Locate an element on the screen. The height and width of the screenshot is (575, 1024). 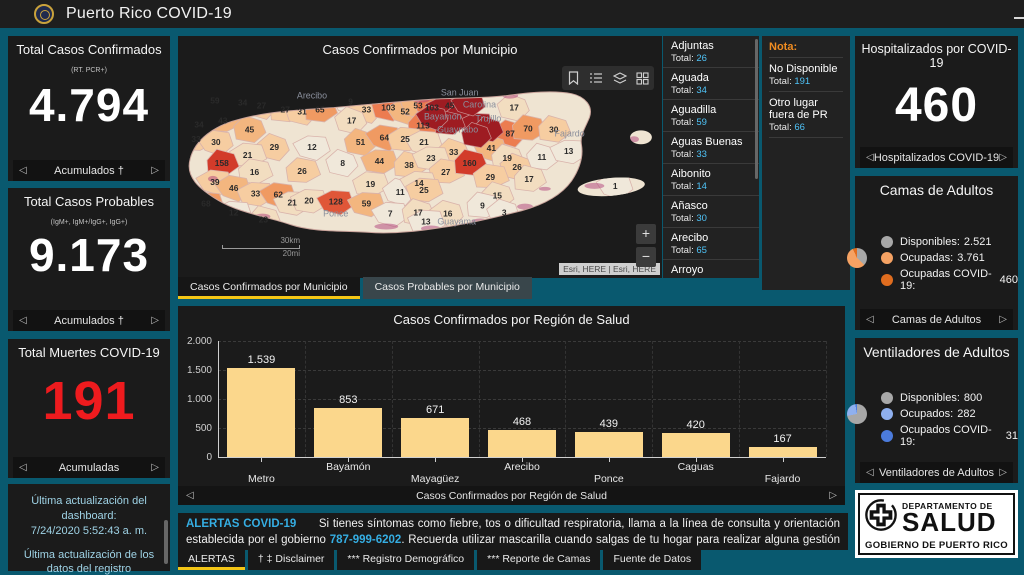
ventiladores-pie-chart is located at coordinates (857, 414).